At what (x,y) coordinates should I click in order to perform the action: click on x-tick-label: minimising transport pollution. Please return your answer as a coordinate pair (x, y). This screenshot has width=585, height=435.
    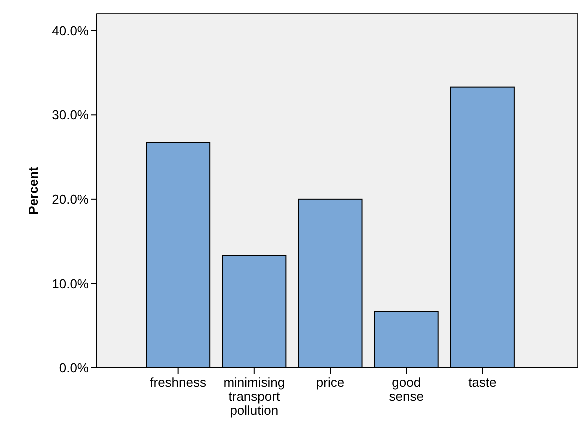
    Looking at the image, I should click on (255, 396).